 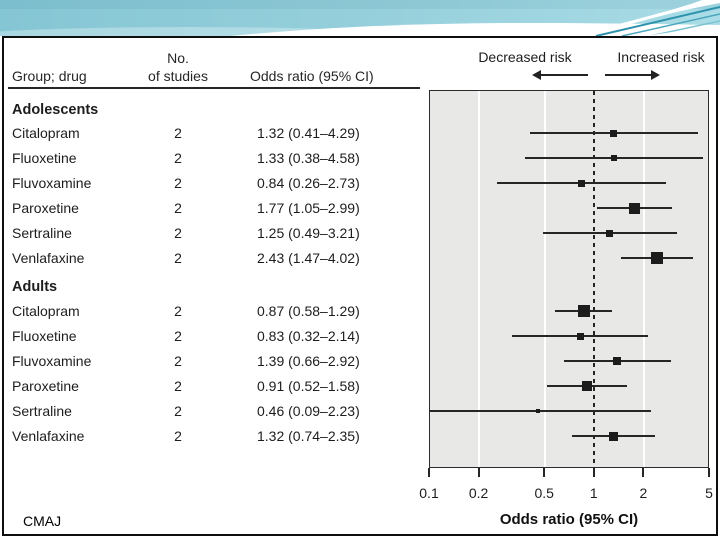 I want to click on or-ci-text: 1.39 (0.66–2.92), so click(x=308, y=361).